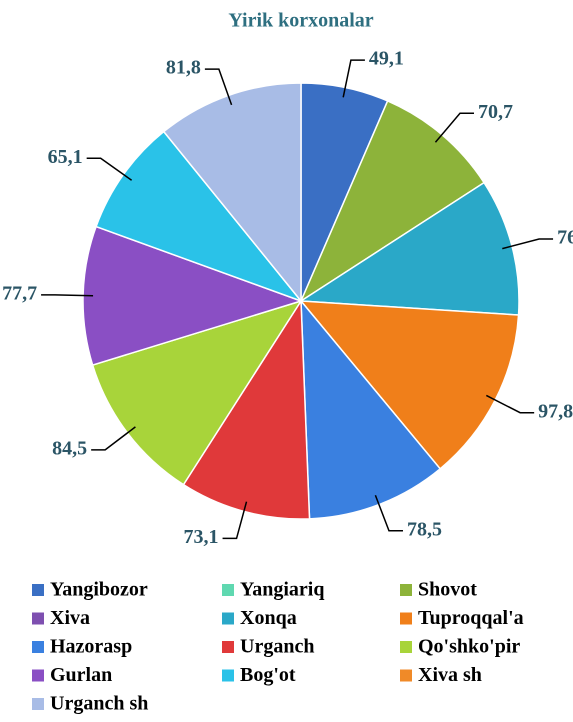 Image resolution: width=573 pixels, height=722 pixels. I want to click on legend-label: Tuproqqal'a, so click(471, 618).